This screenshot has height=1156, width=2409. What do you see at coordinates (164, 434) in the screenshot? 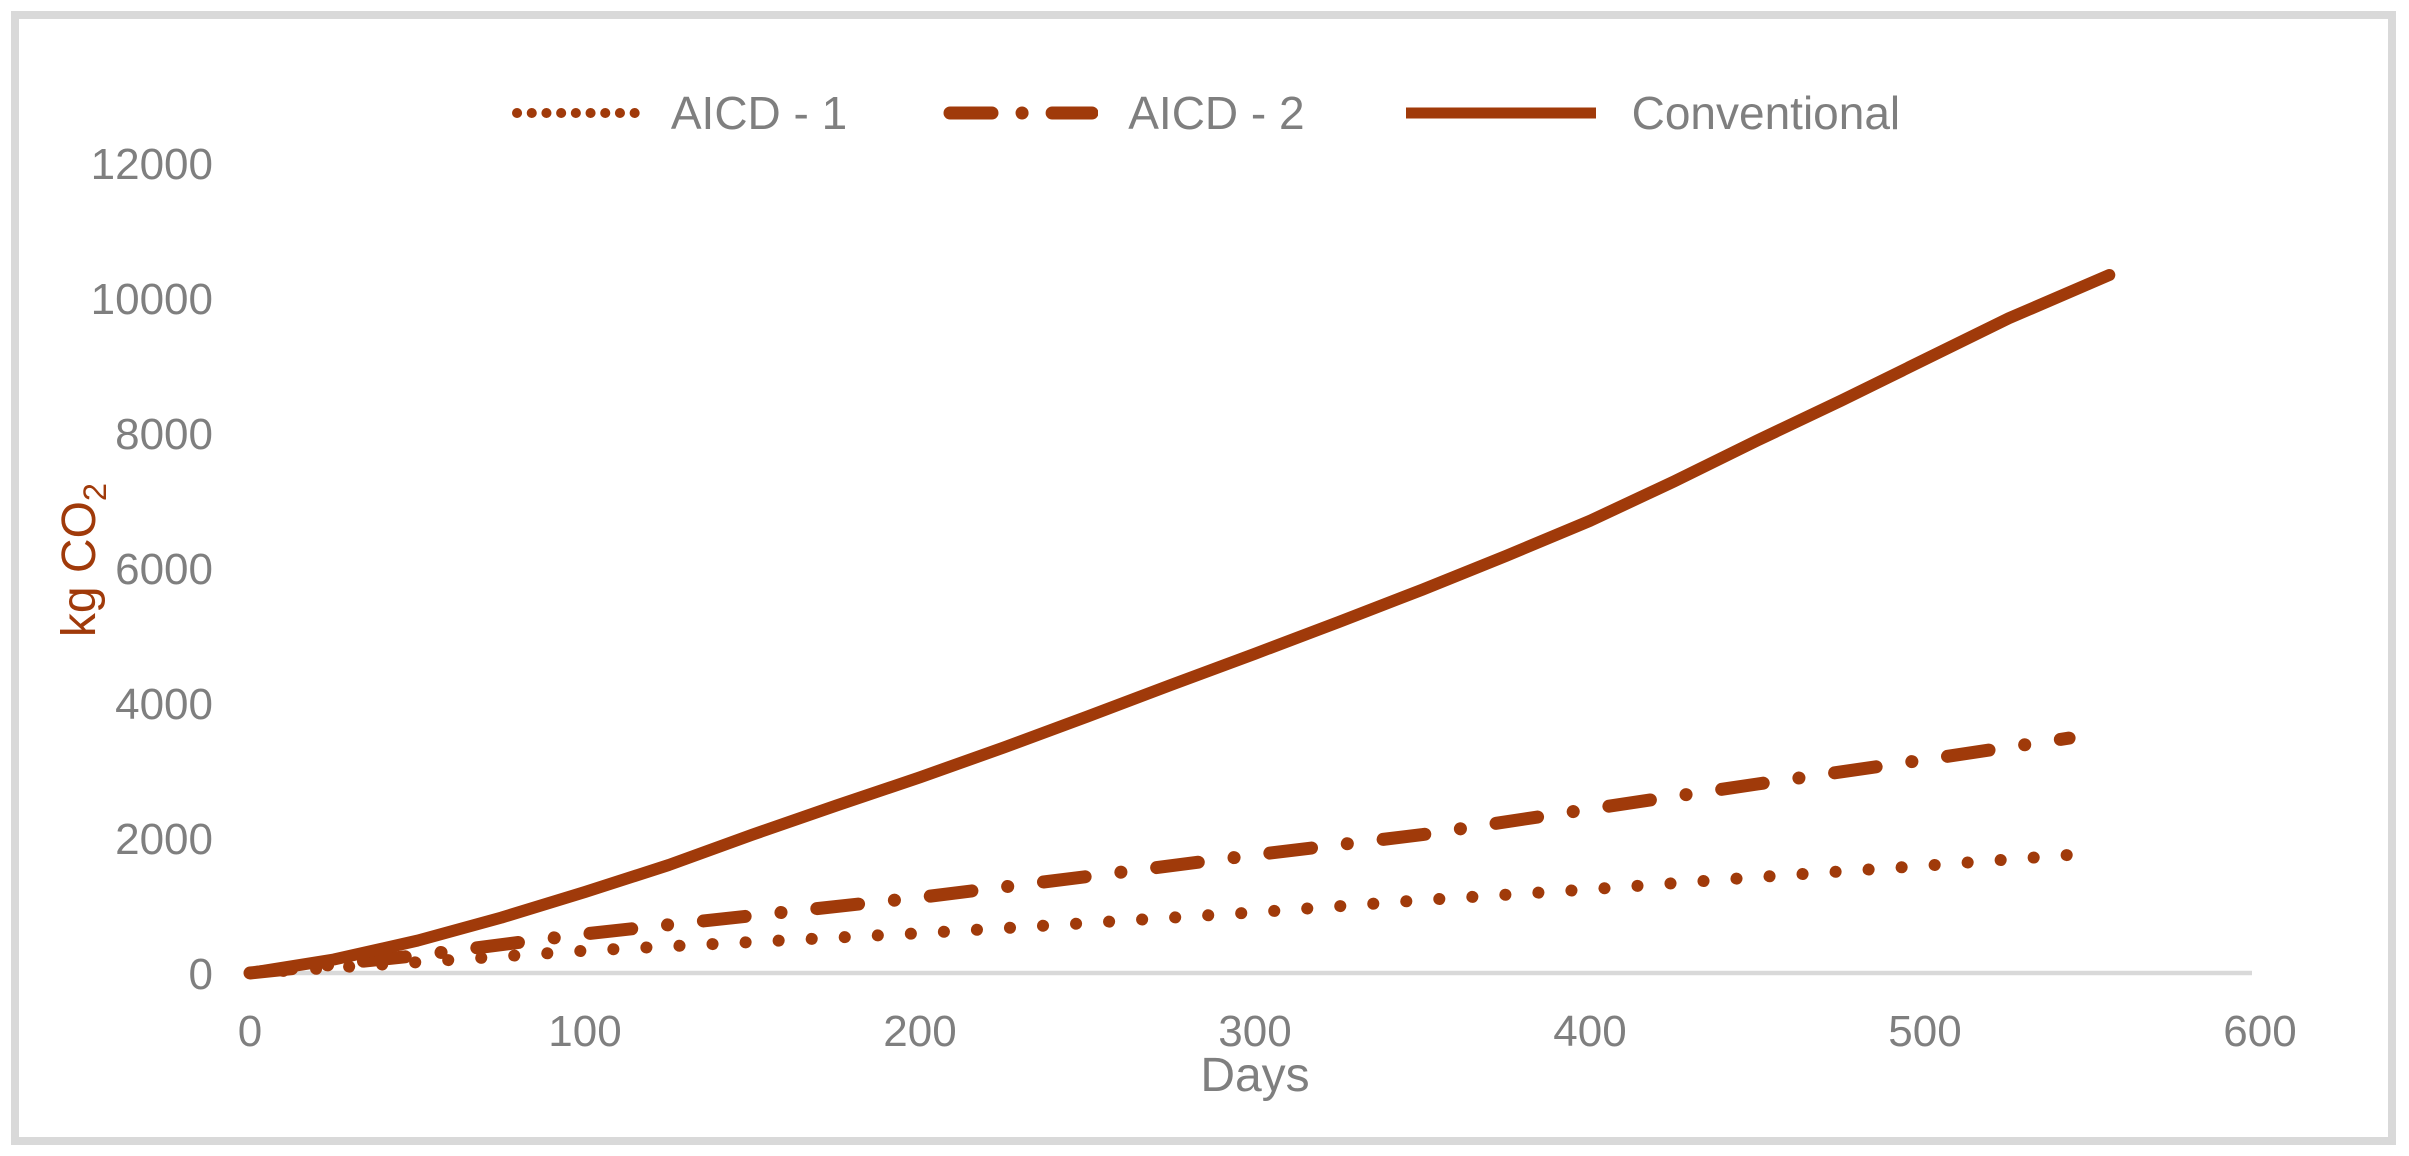
I see `y-tick-label-8000: 8000` at bounding box center [164, 434].